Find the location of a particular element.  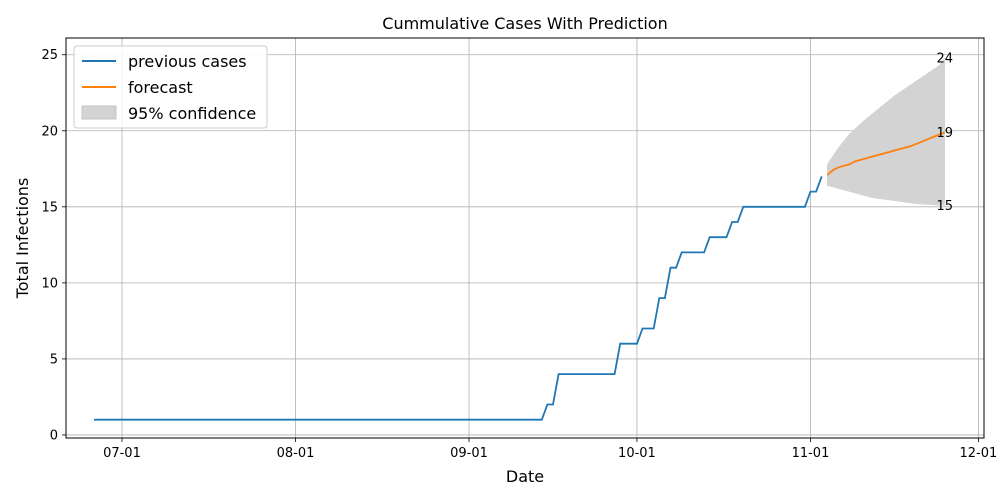

x-axis-ticks: 07-01 08-01 09-01 10-01 11-01 12-01 is located at coordinates (550, 449).